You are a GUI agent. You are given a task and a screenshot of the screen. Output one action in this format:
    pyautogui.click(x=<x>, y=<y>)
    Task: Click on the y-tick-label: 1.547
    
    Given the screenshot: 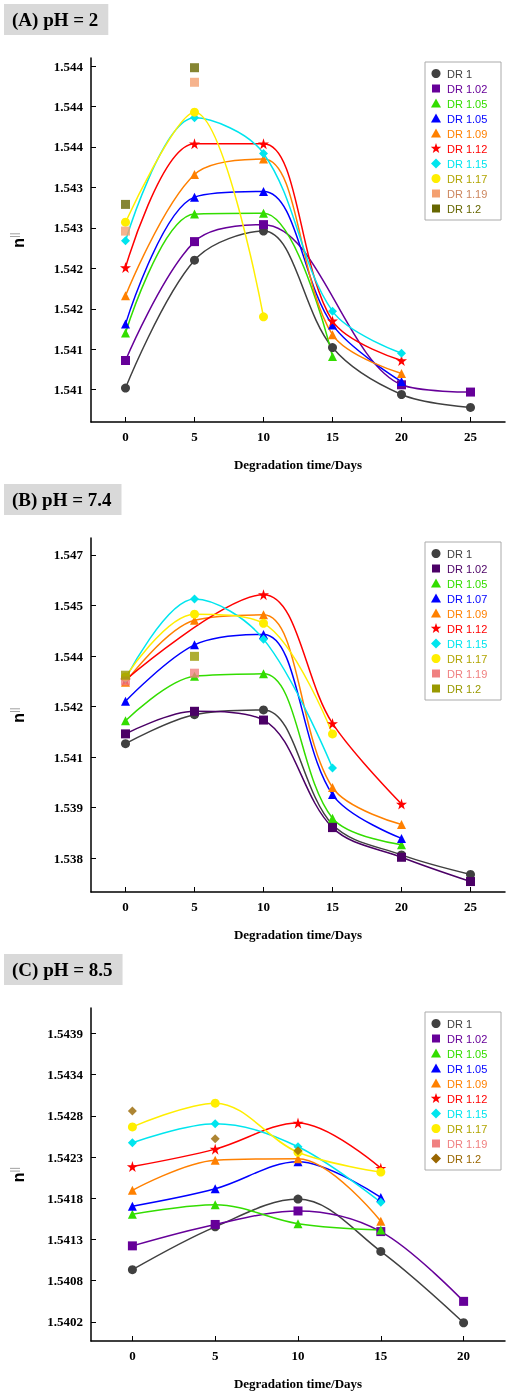 What is the action you would take?
    pyautogui.click(x=68, y=555)
    